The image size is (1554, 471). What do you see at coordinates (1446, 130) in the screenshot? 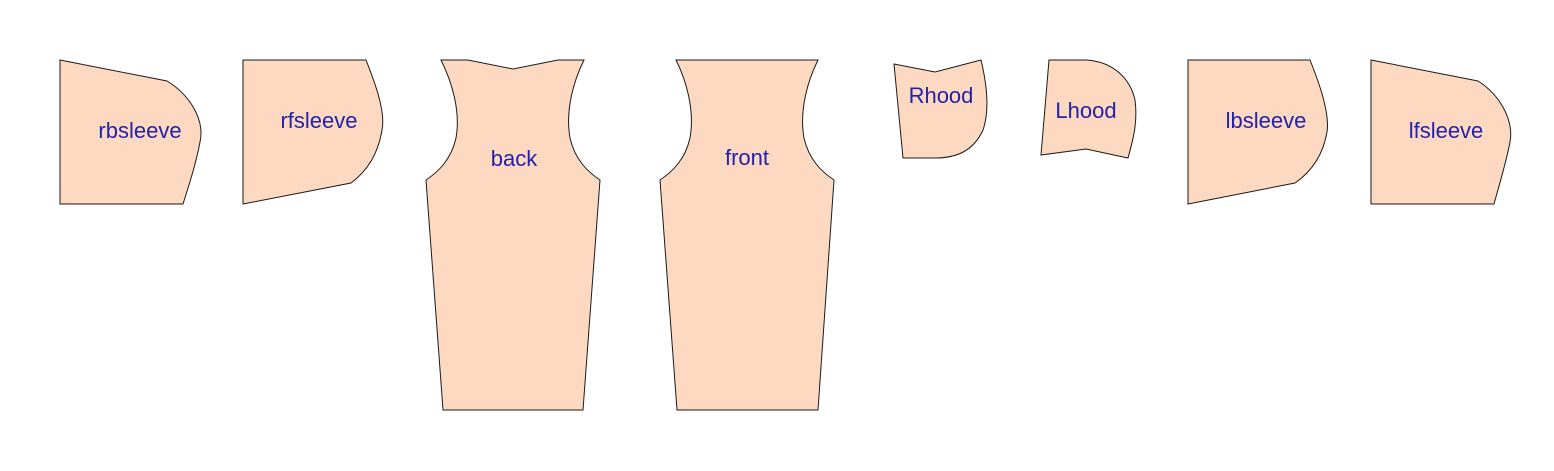
I see `lfsleeve-label: lfsleeve` at bounding box center [1446, 130].